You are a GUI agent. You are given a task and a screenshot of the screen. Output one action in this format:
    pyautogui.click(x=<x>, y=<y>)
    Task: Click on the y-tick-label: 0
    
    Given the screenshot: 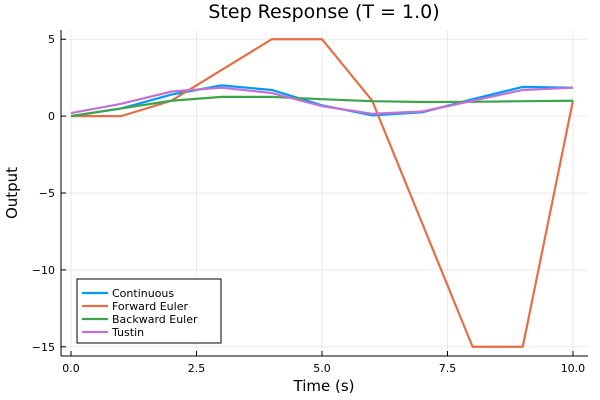 What is the action you would take?
    pyautogui.click(x=51, y=116)
    